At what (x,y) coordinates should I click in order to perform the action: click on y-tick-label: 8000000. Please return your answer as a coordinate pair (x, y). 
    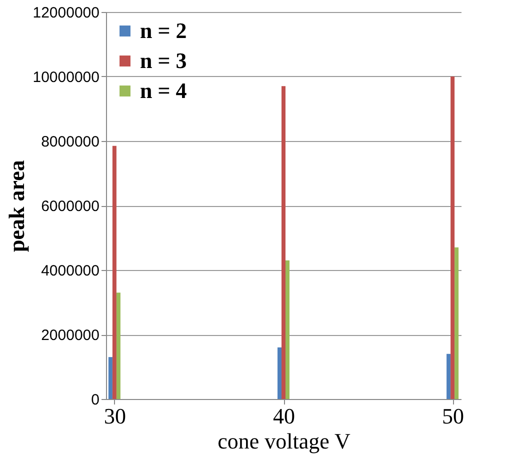
    Looking at the image, I should click on (70, 142).